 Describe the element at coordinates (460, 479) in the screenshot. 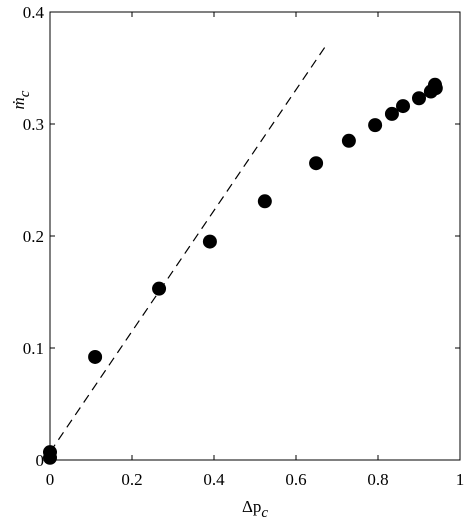

I see `x-tick-label: 1` at that location.